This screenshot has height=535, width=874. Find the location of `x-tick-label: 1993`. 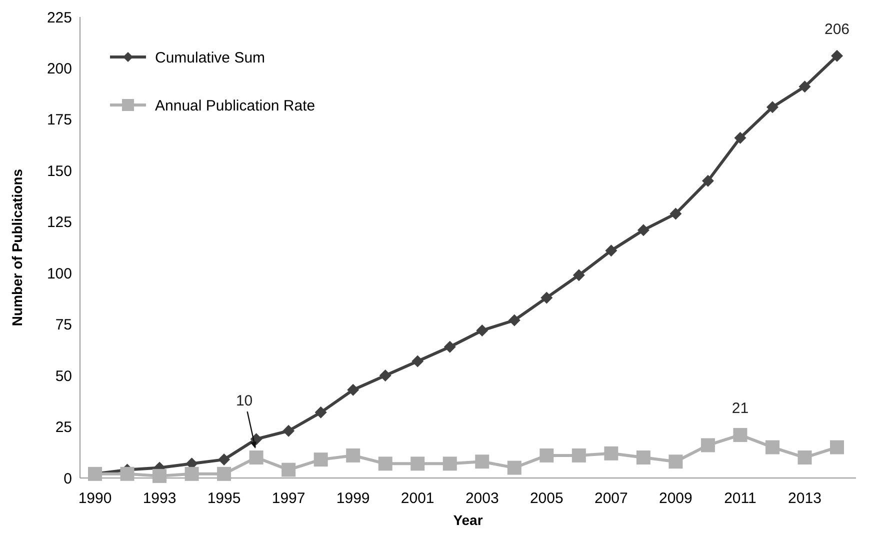

x-tick-label: 1993 is located at coordinates (159, 498).